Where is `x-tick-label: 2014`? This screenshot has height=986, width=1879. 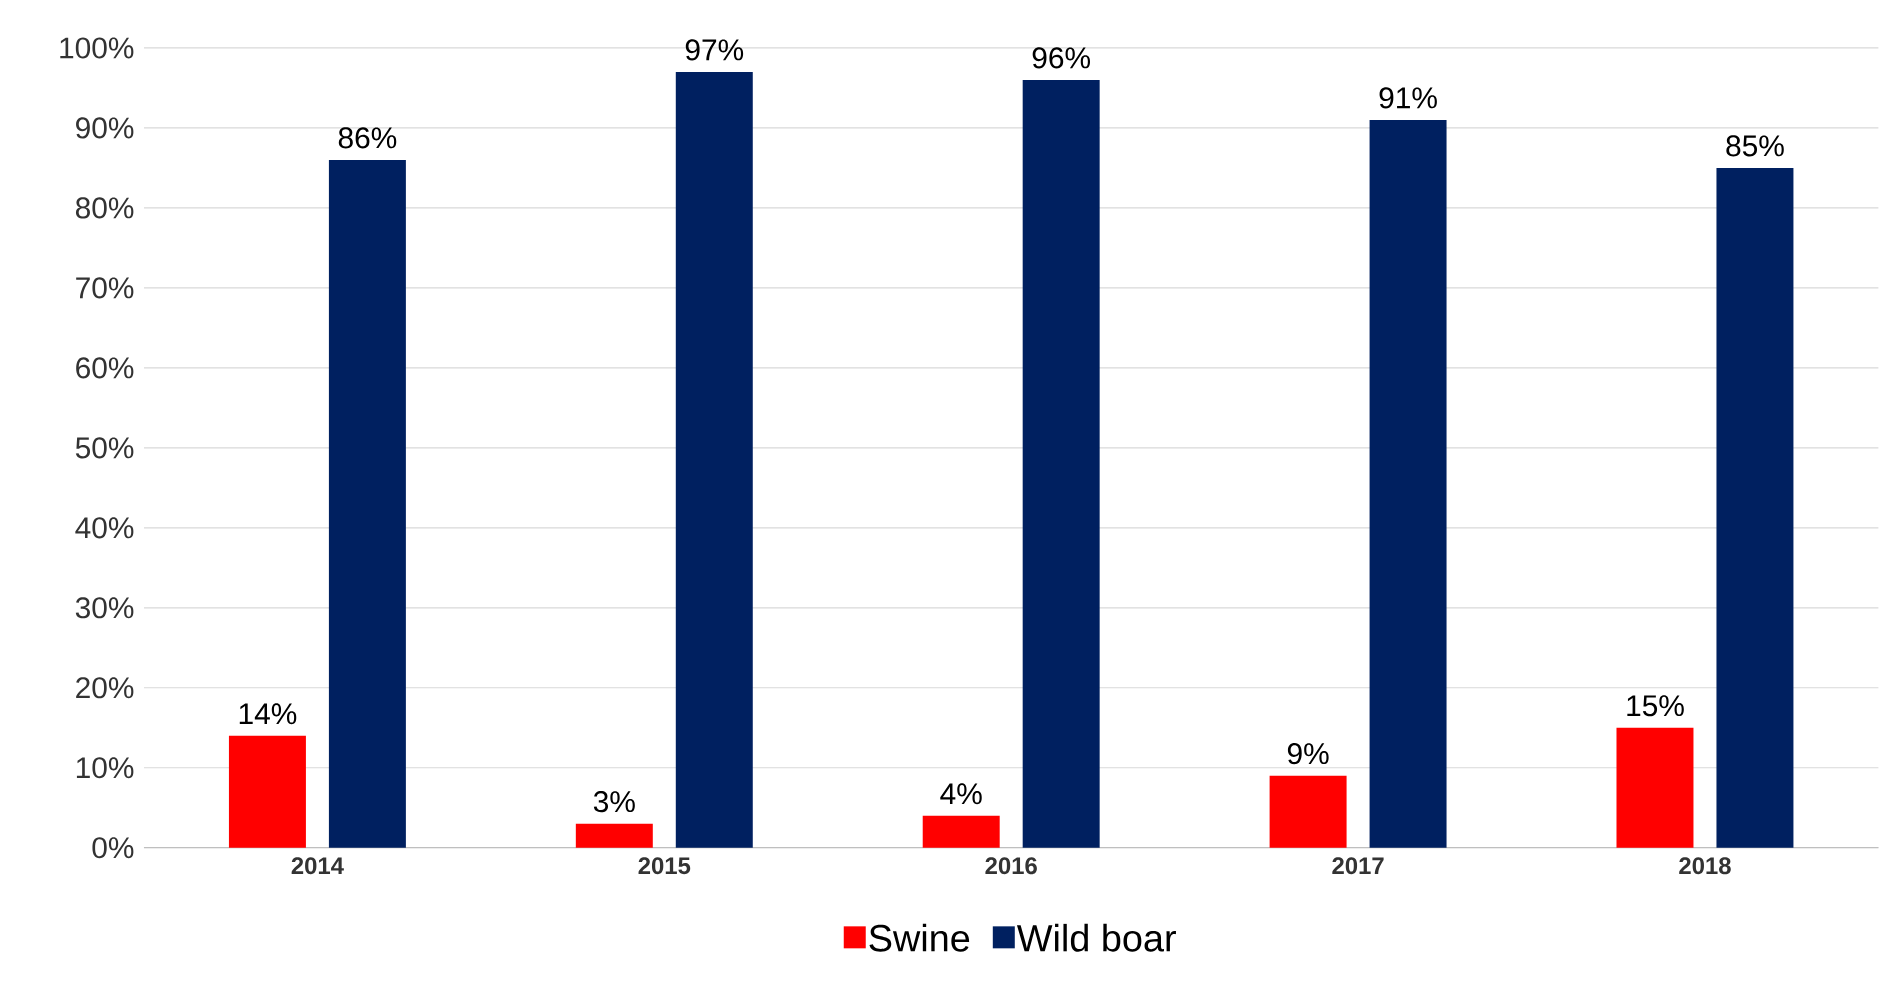 x-tick-label: 2014 is located at coordinates (317, 866).